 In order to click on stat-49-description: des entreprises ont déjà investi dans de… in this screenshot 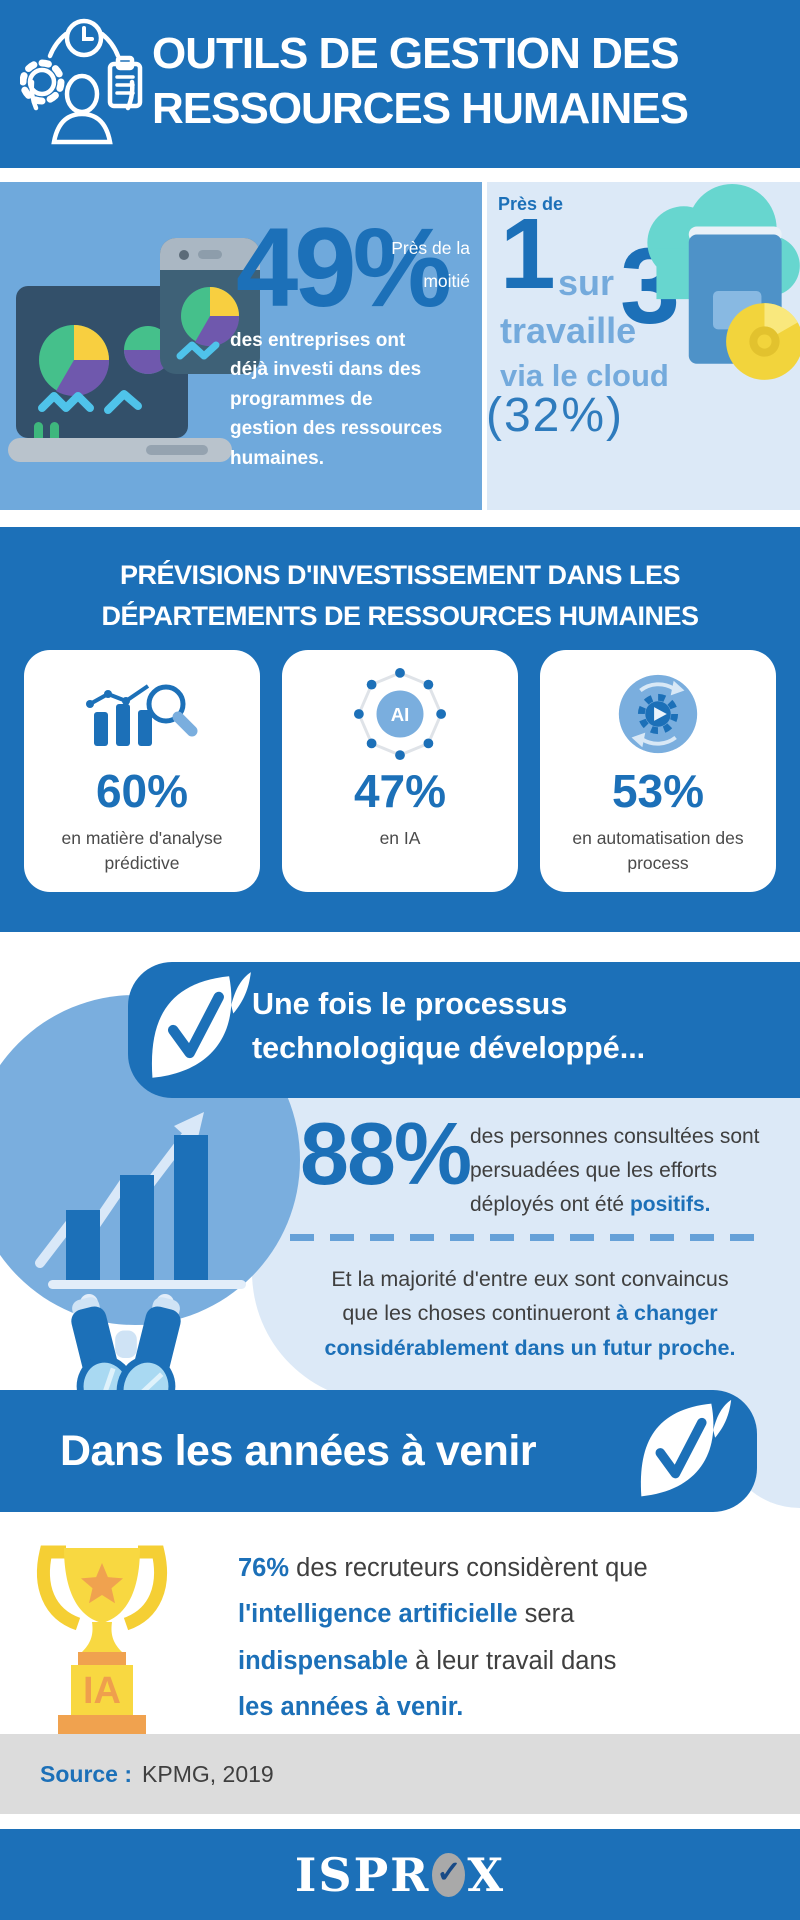, I will do `click(355, 399)`.